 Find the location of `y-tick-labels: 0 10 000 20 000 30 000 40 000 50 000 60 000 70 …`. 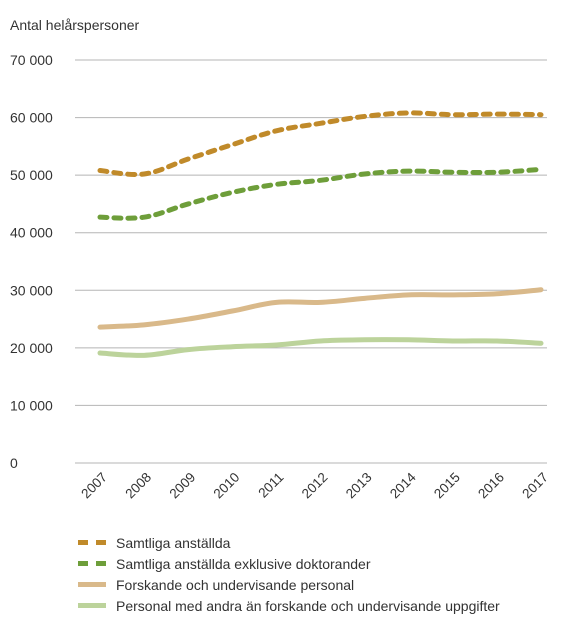

y-tick-labels: 0 10 000 20 000 30 000 40 000 50 000 60 000 70 … is located at coordinates (31, 261).